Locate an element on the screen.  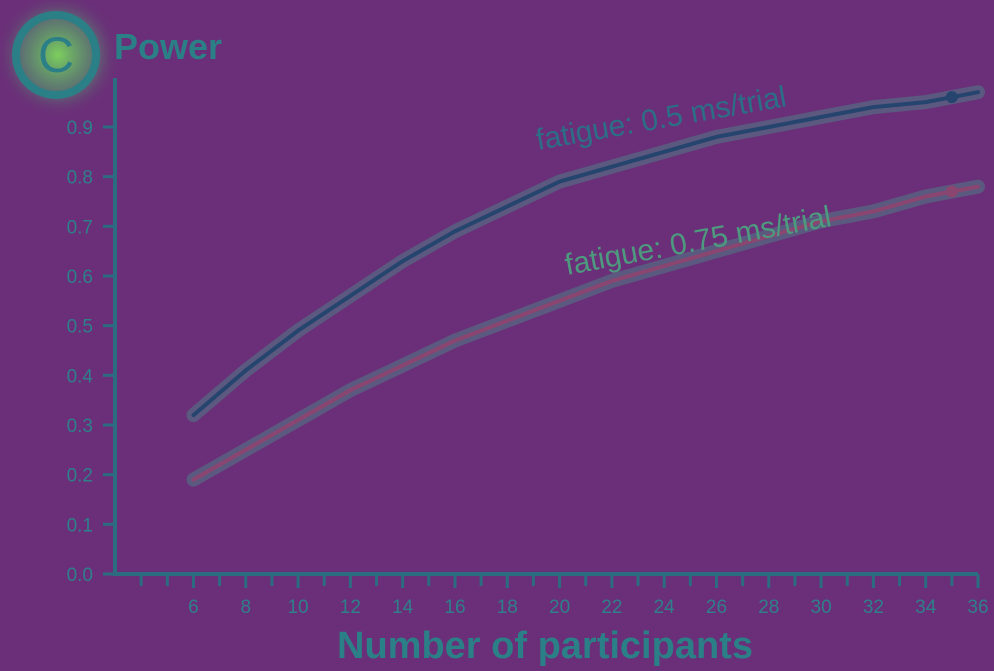
x-tick-label: 10 is located at coordinates (297, 607).